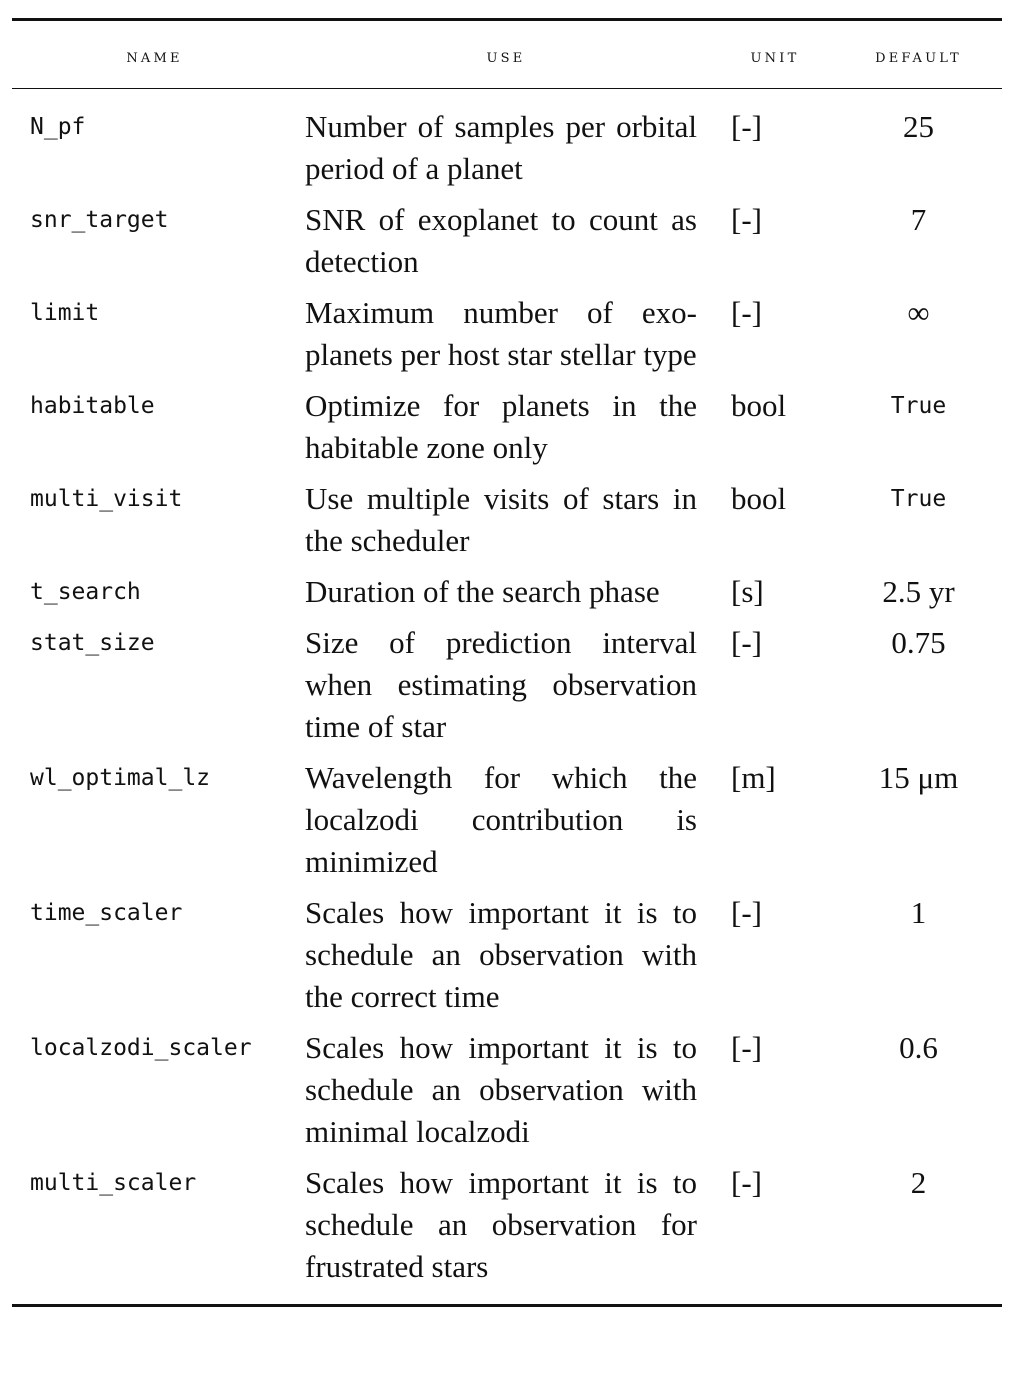 This screenshot has width=1014, height=1397. What do you see at coordinates (918, 912) in the screenshot?
I see `param-default: 1` at bounding box center [918, 912].